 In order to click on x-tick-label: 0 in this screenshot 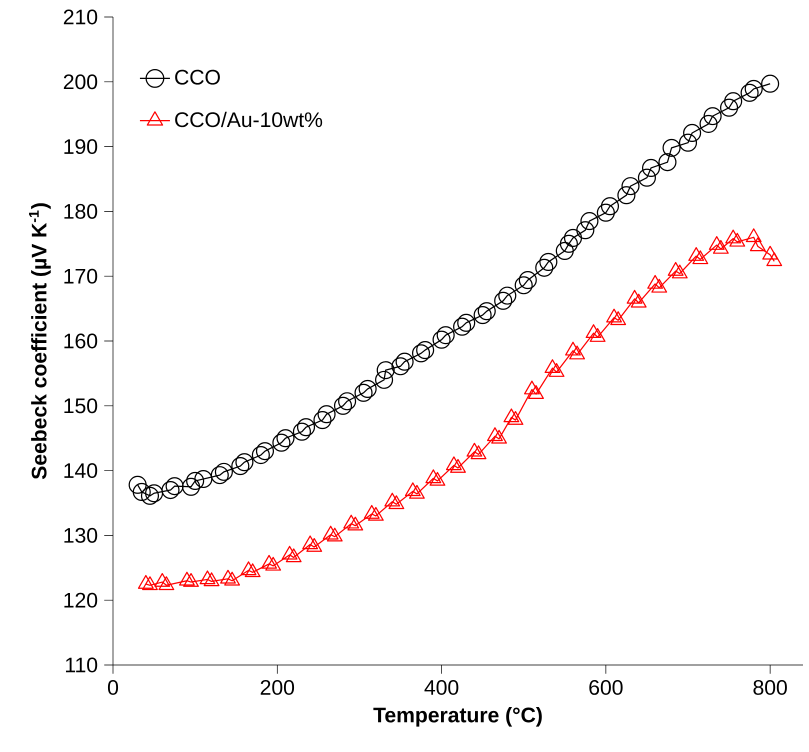, I will do `click(113, 687)`.